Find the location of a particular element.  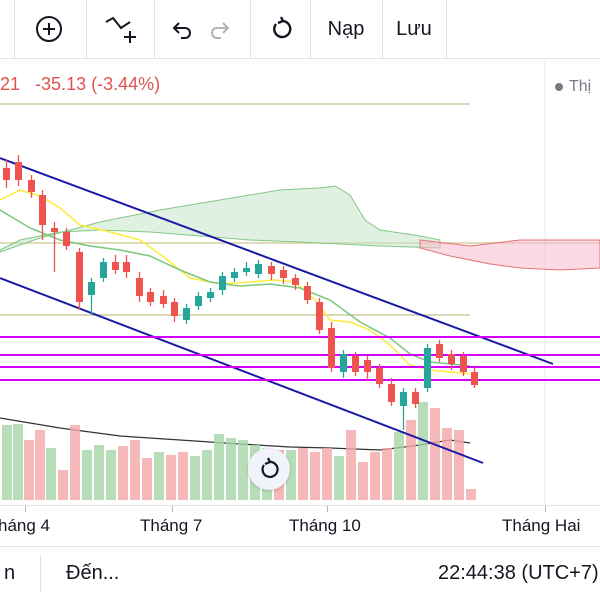

series-legend: Thị is located at coordinates (573, 87).